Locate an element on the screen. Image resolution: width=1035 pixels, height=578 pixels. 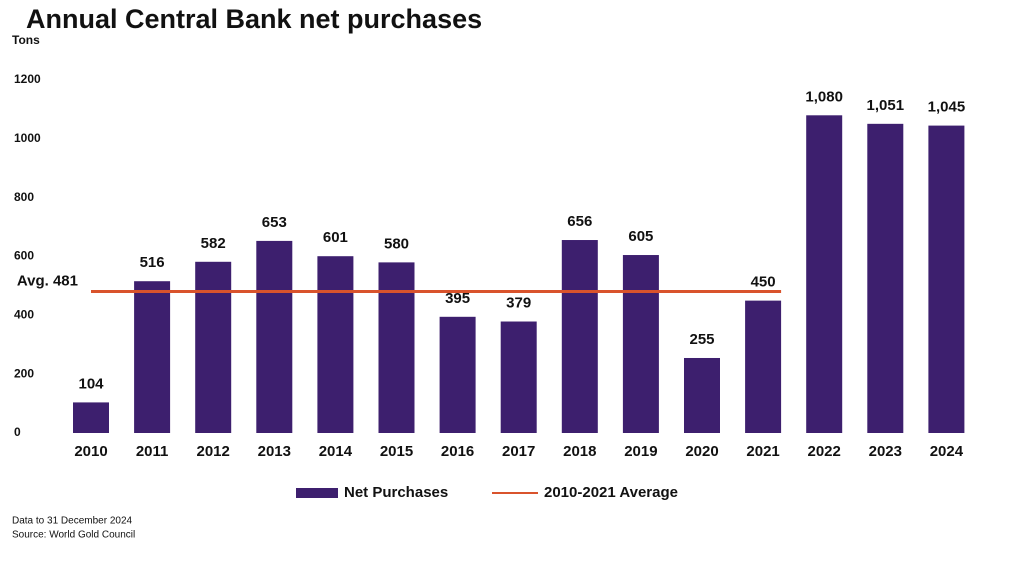
legend-swatch is located at coordinates (317, 493).